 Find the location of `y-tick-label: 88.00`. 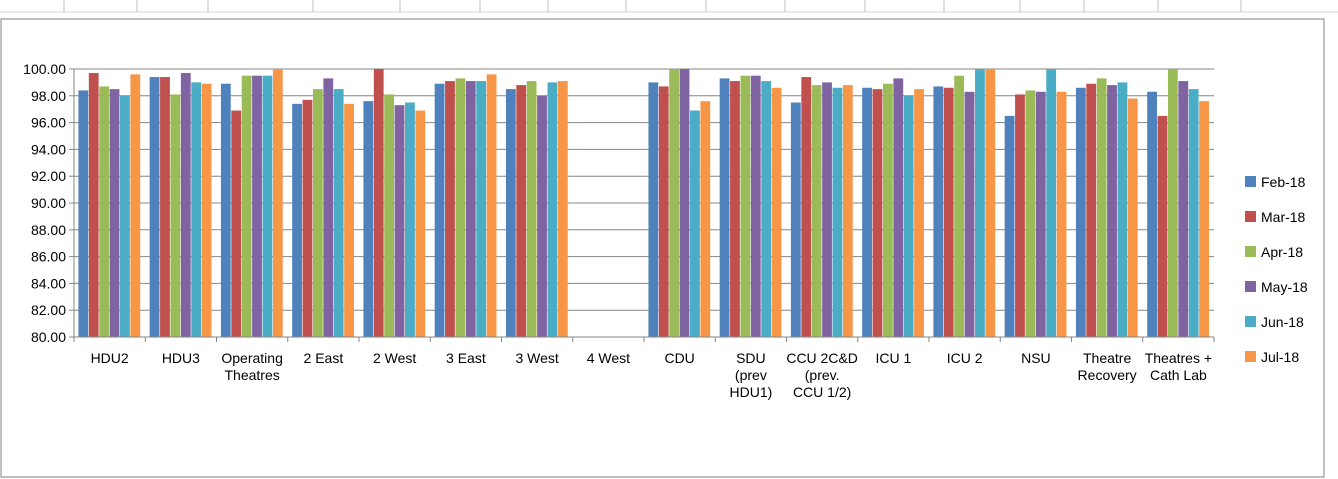

y-tick-label: 88.00 is located at coordinates (48, 230).